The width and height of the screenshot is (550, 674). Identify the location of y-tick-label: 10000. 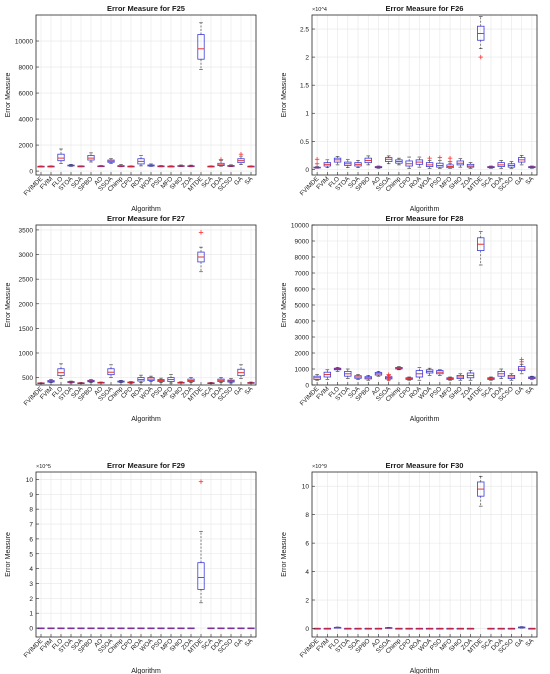
(24, 42).